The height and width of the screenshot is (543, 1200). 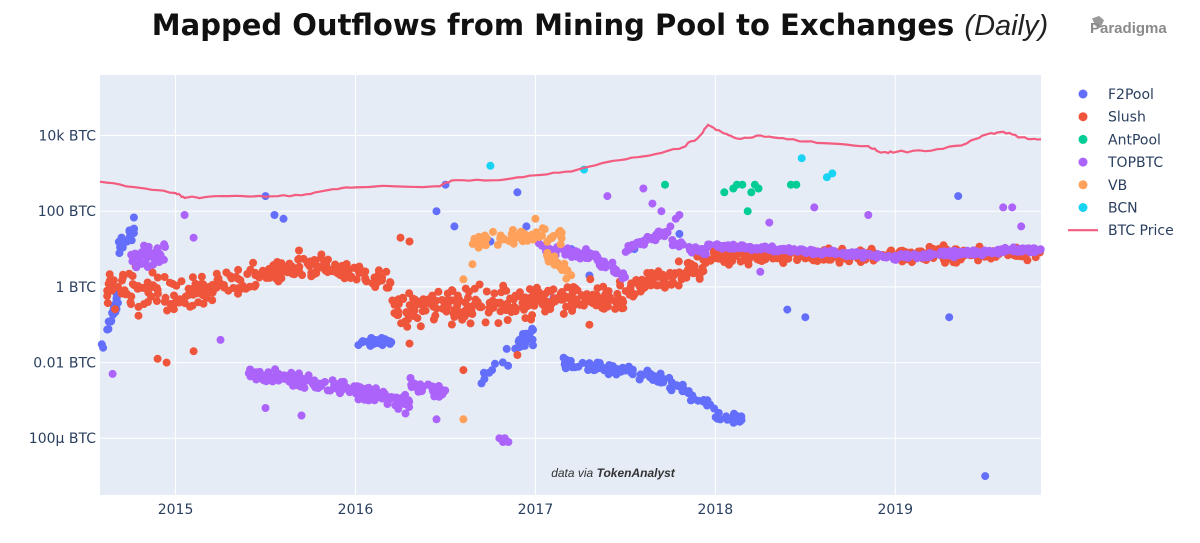 What do you see at coordinates (1121, 163) in the screenshot?
I see `legend-item-topbtc: TOPBTC` at bounding box center [1121, 163].